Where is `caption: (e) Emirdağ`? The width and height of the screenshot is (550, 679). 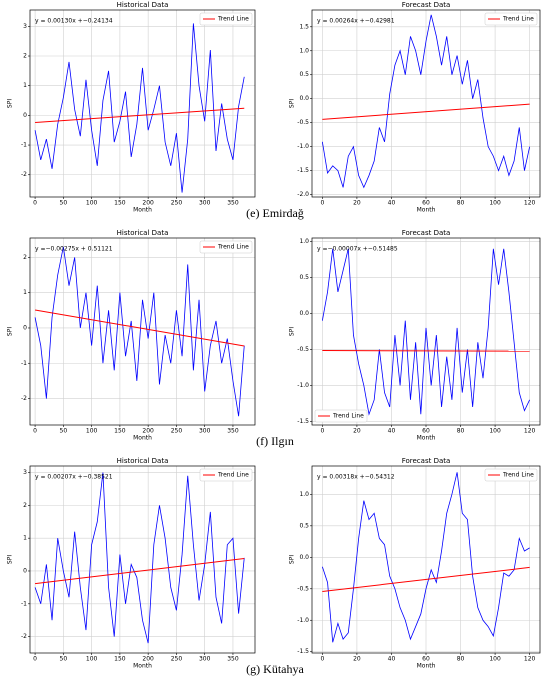 caption: (e) Emirdağ is located at coordinates (275, 213).